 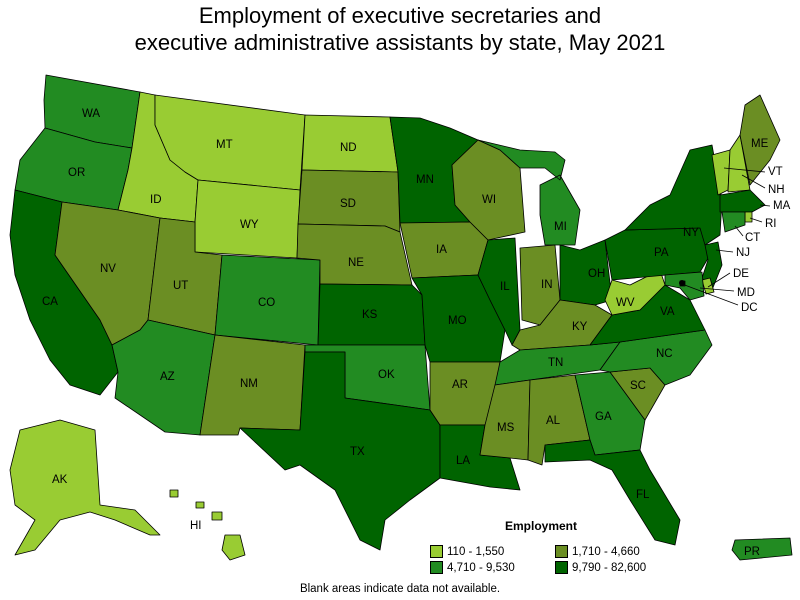 I want to click on label-co: CO, so click(x=266, y=303).